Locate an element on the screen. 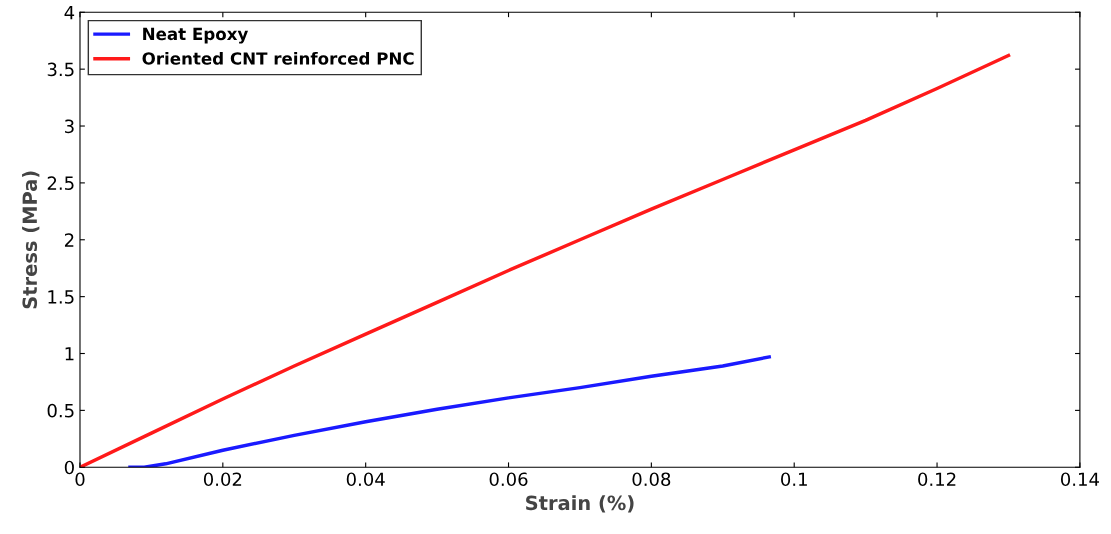 Image resolution: width=1111 pixels, height=534 pixels. legend-label: Neat Epoxy is located at coordinates (196, 35).